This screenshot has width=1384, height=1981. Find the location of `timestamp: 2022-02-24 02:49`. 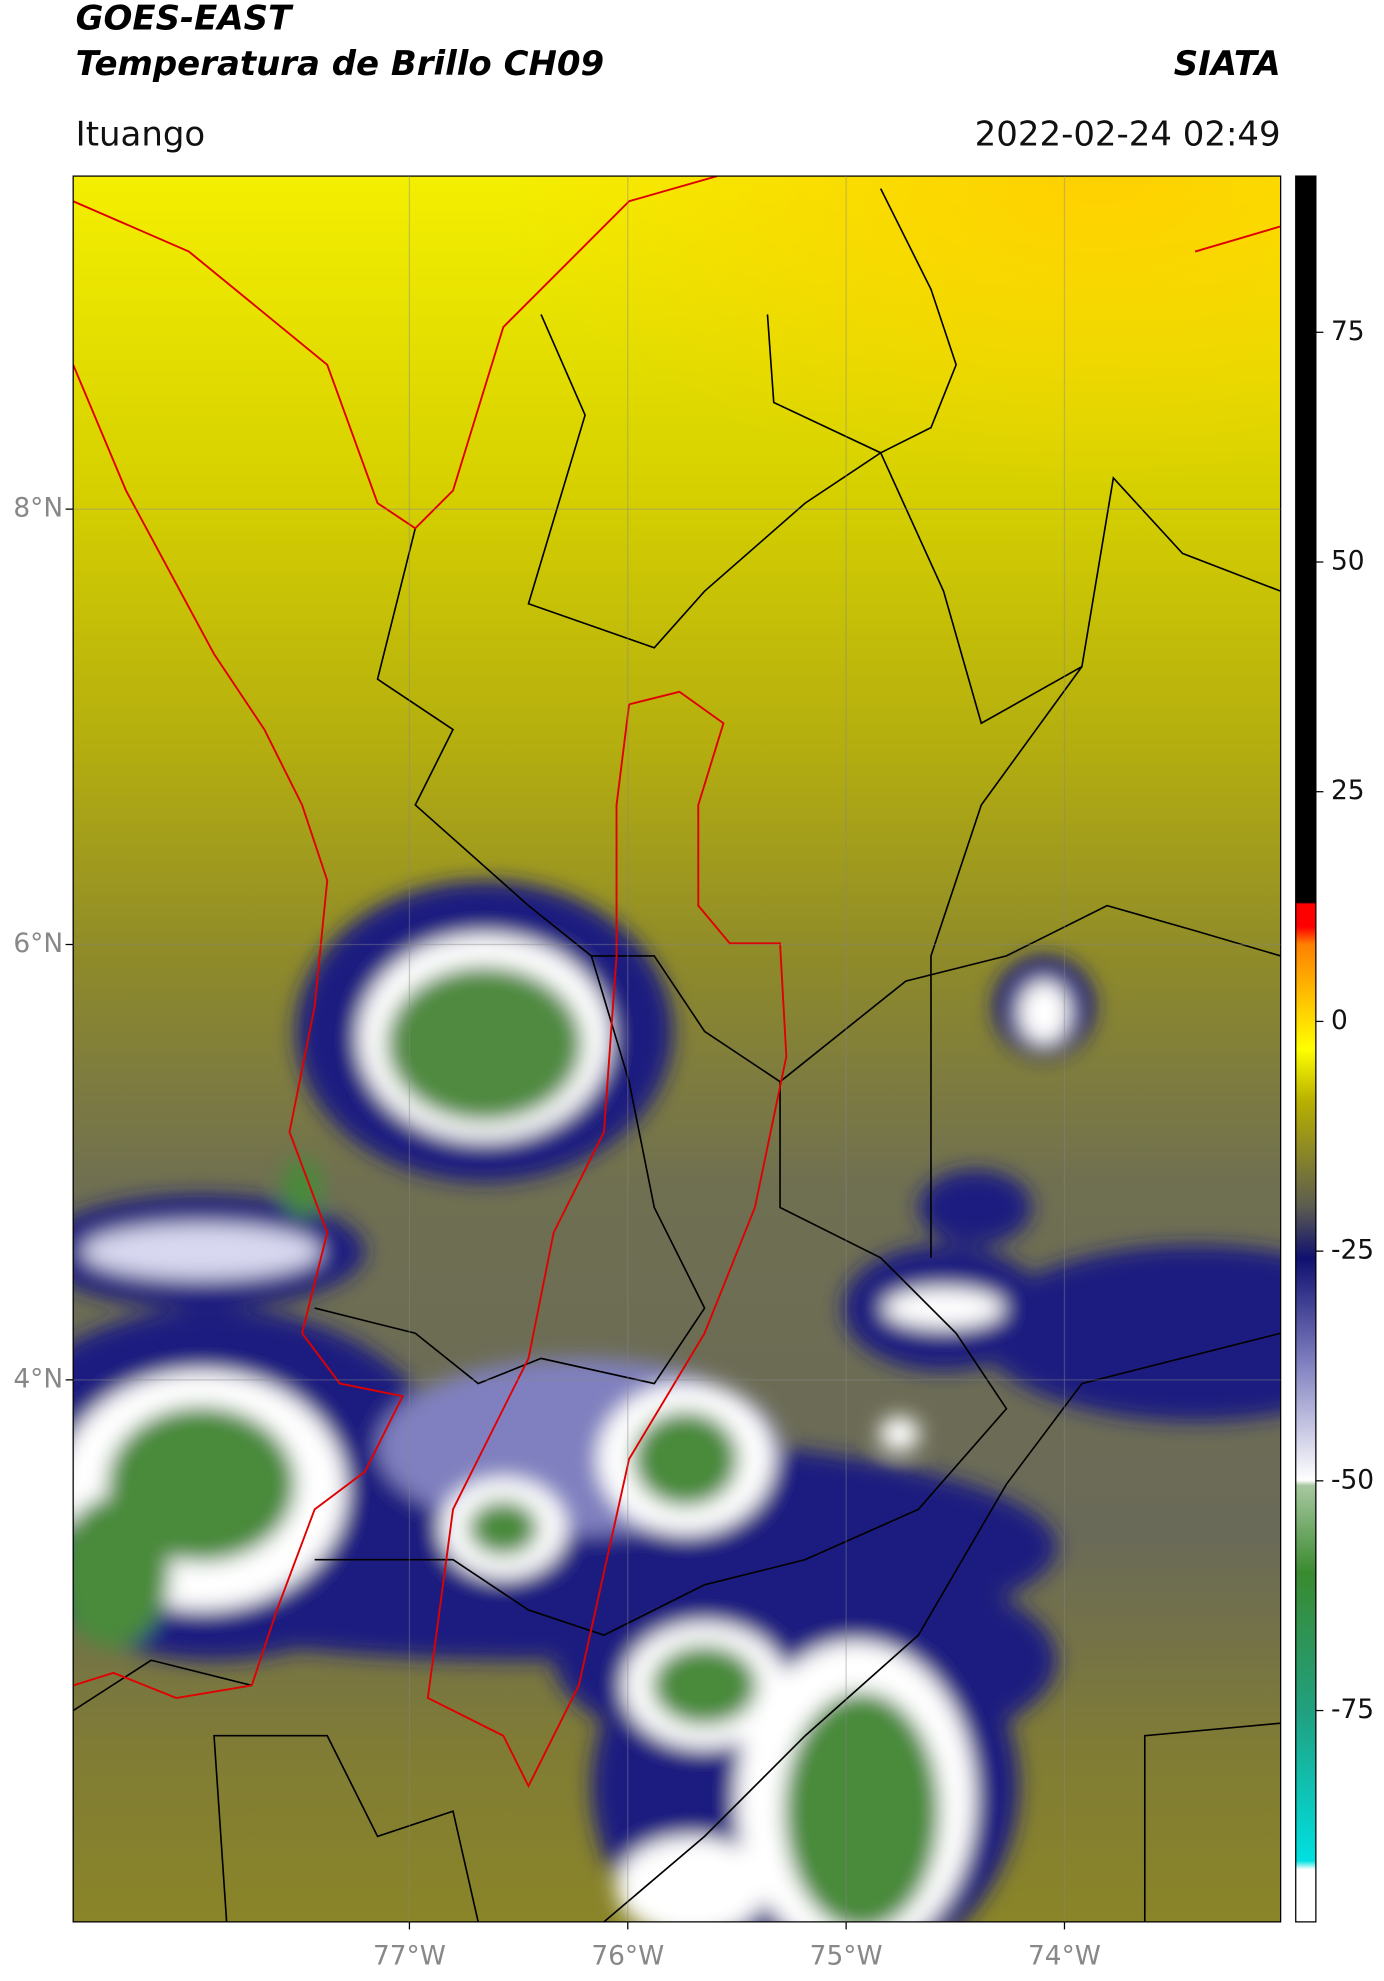

timestamp: 2022-02-24 02:49 is located at coordinates (1128, 134).